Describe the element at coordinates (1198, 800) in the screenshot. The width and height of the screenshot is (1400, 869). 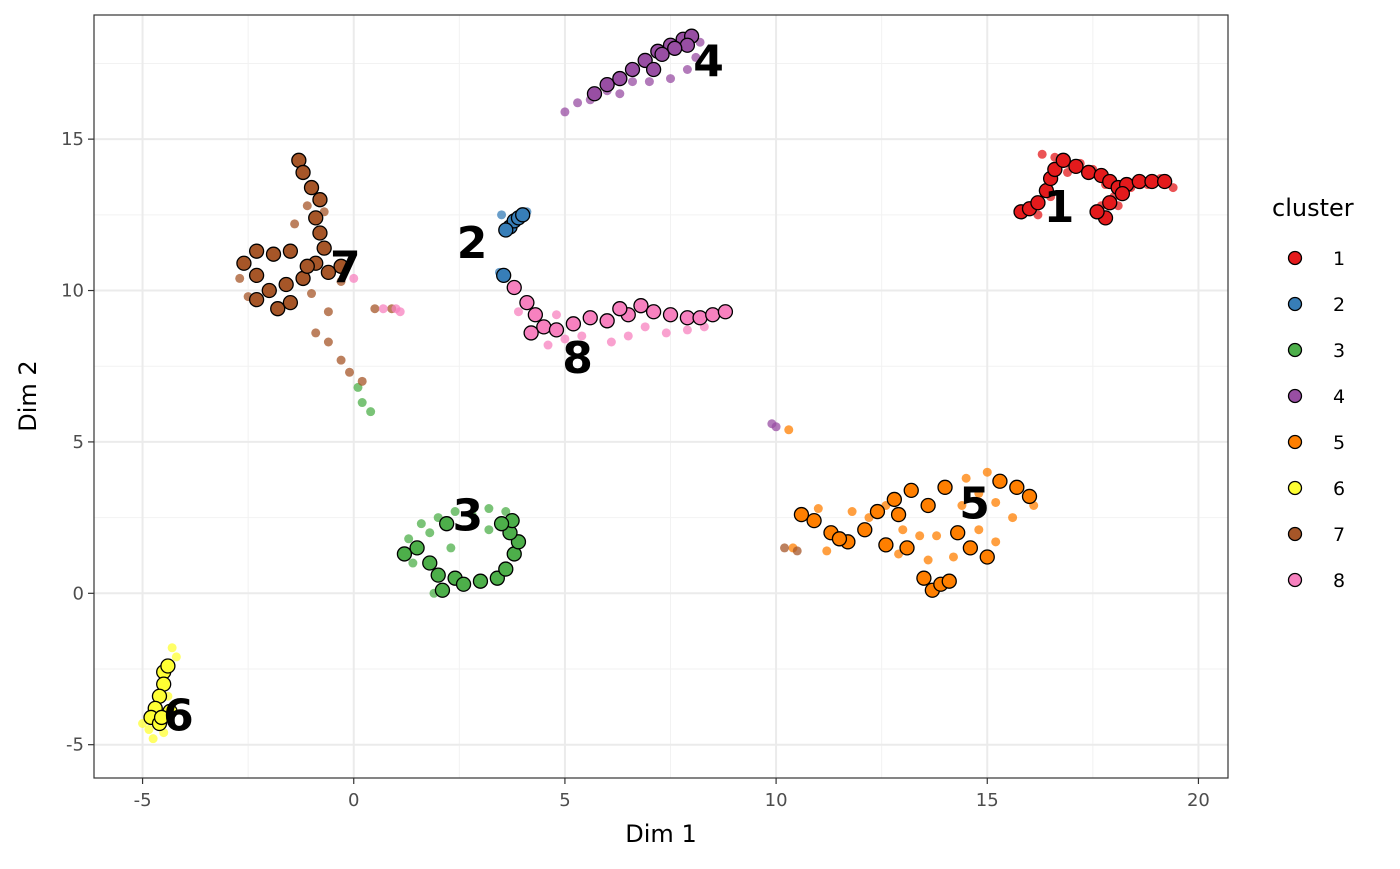
I see `x-tick-label: 20` at that location.